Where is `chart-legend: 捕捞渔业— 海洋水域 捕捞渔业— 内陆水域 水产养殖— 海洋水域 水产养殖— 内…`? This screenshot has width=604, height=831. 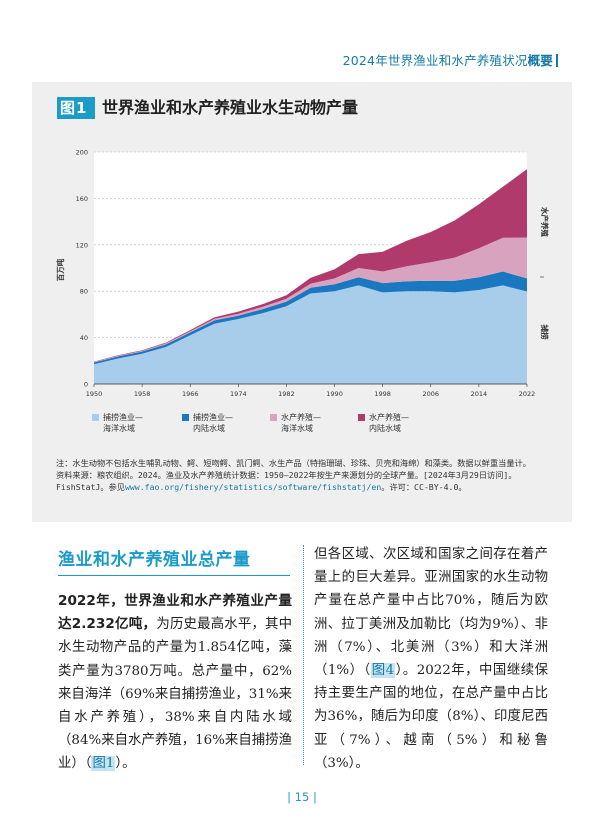 chart-legend: 捕捞渔业— 海洋水域 捕捞渔业— 内陆水域 水产养殖— 海洋水域 水产养殖— 内… is located at coordinates (312, 427).